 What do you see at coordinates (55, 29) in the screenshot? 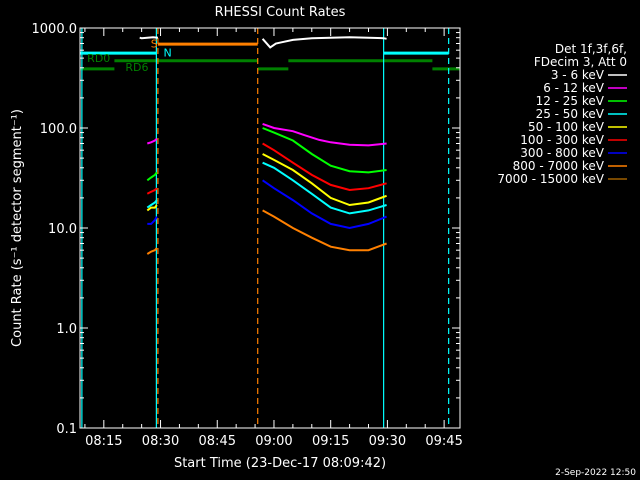
I see `y-tick-label: 1000.0` at bounding box center [55, 29].